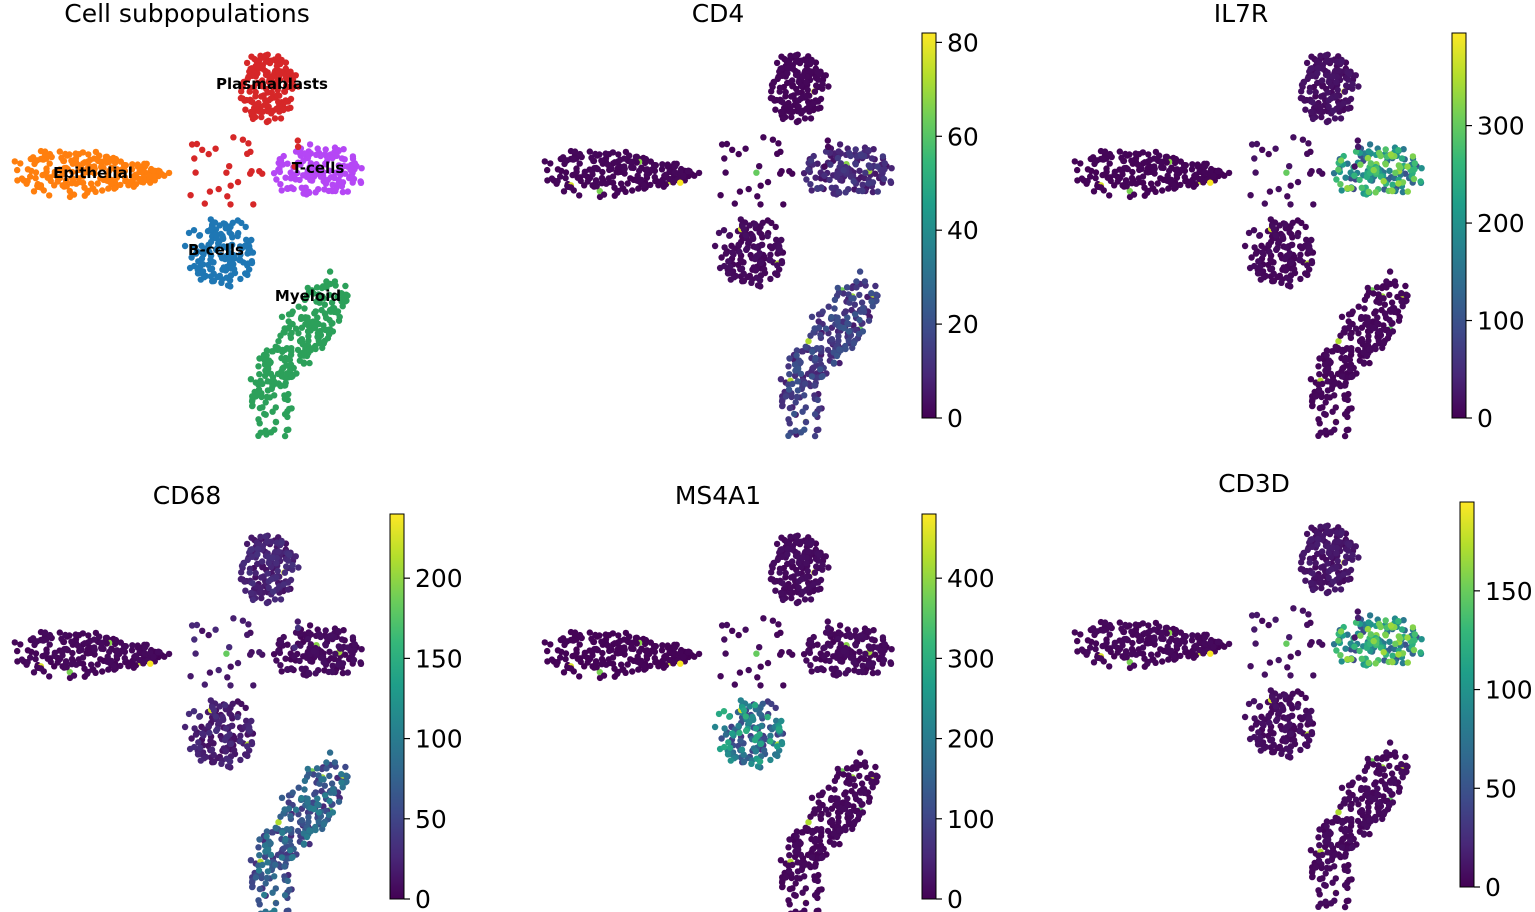  I want to click on colorbar-tick-label: 50, so click(431, 819).